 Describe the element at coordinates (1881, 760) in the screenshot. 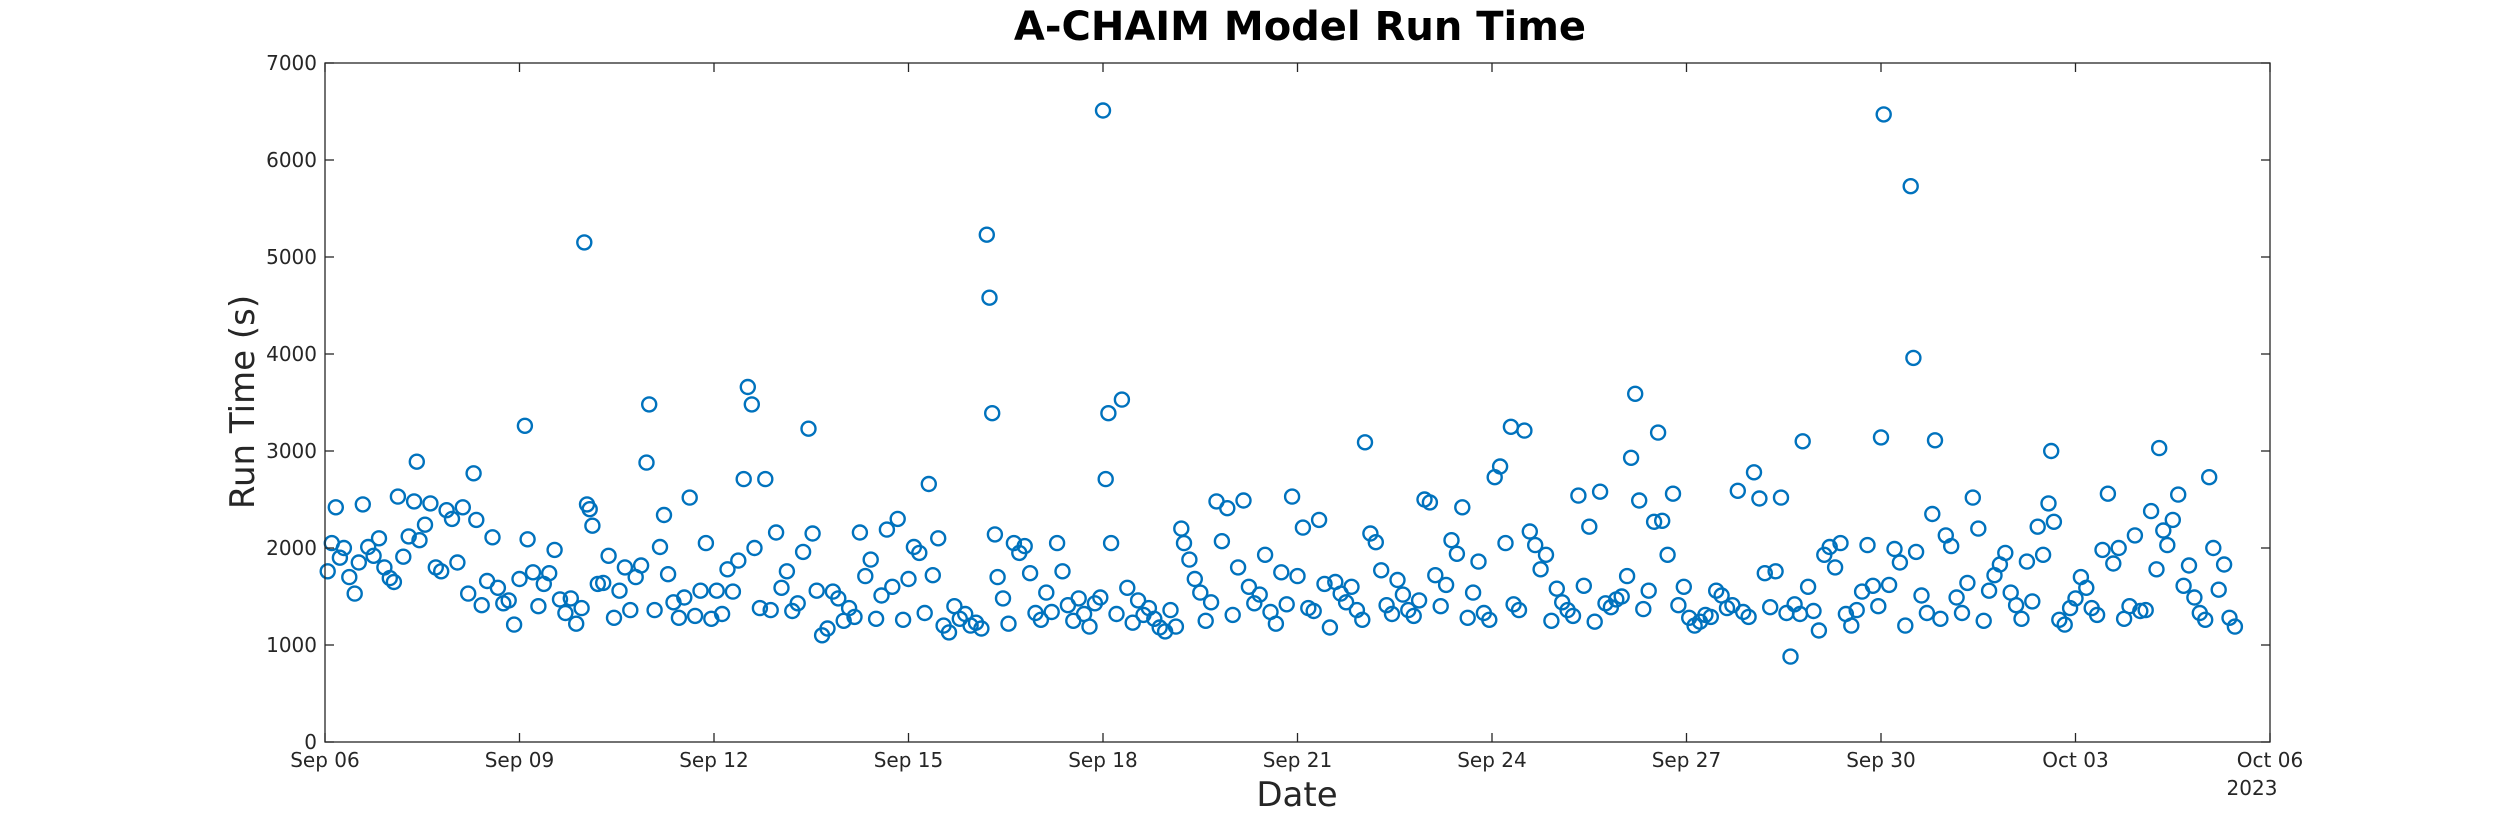

I see `x-tick-label: Sep 30` at that location.